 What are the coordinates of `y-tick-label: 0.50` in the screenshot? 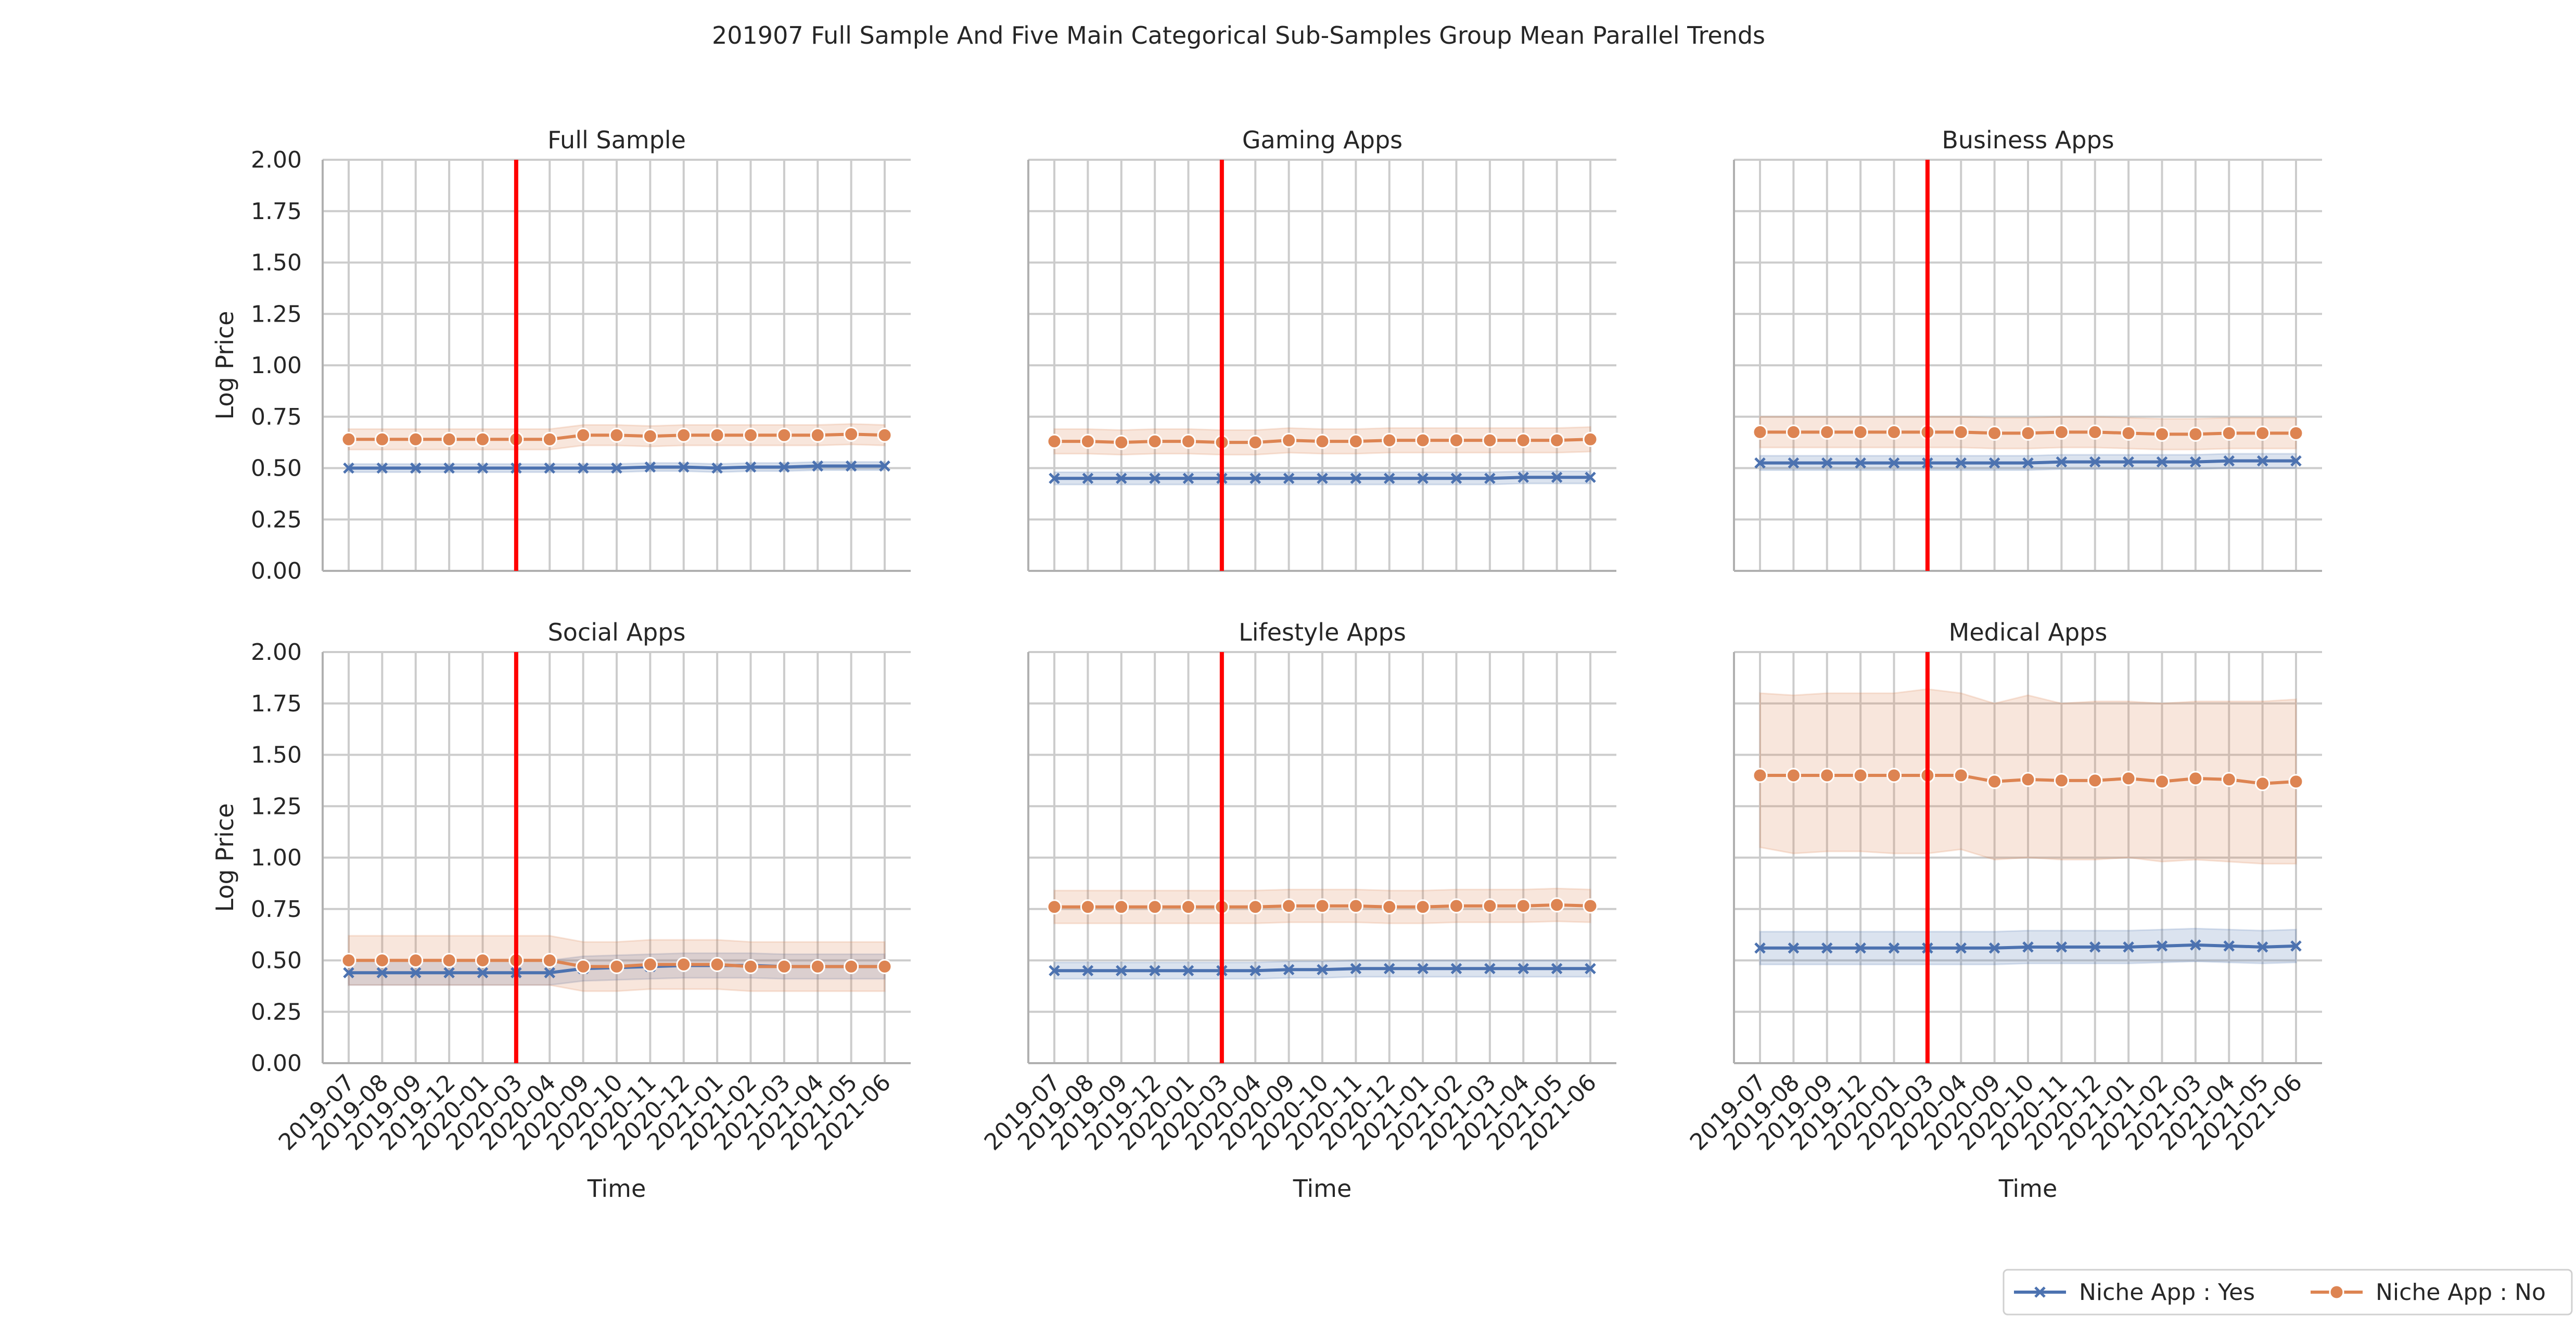 It's located at (276, 961).